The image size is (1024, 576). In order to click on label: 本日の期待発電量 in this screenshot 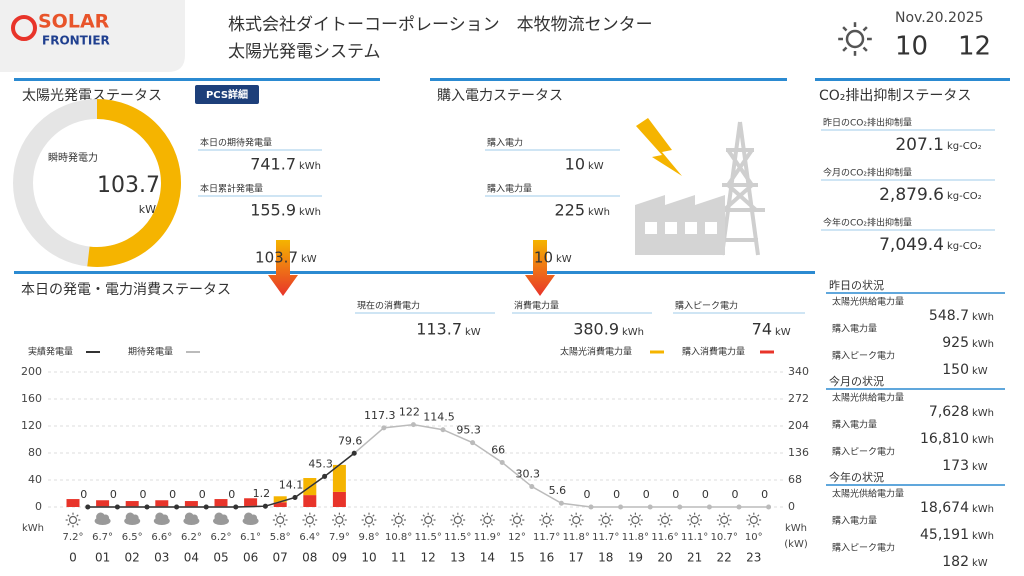, I will do `click(236, 143)`.